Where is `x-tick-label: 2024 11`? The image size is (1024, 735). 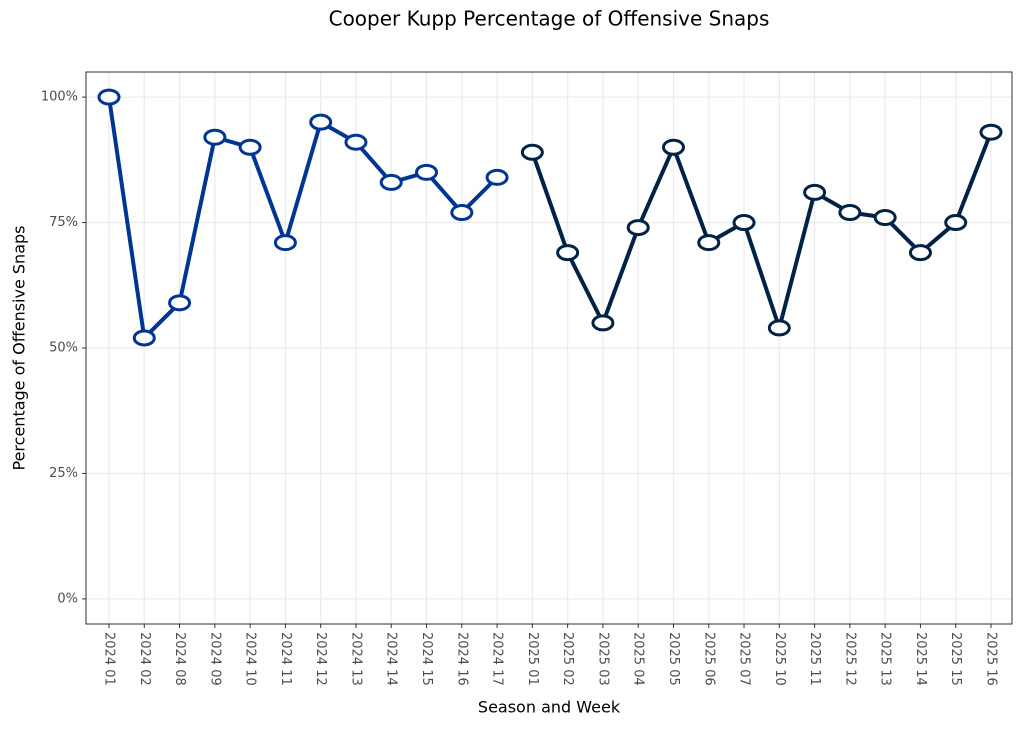
x-tick-label: 2024 11 is located at coordinates (285, 659).